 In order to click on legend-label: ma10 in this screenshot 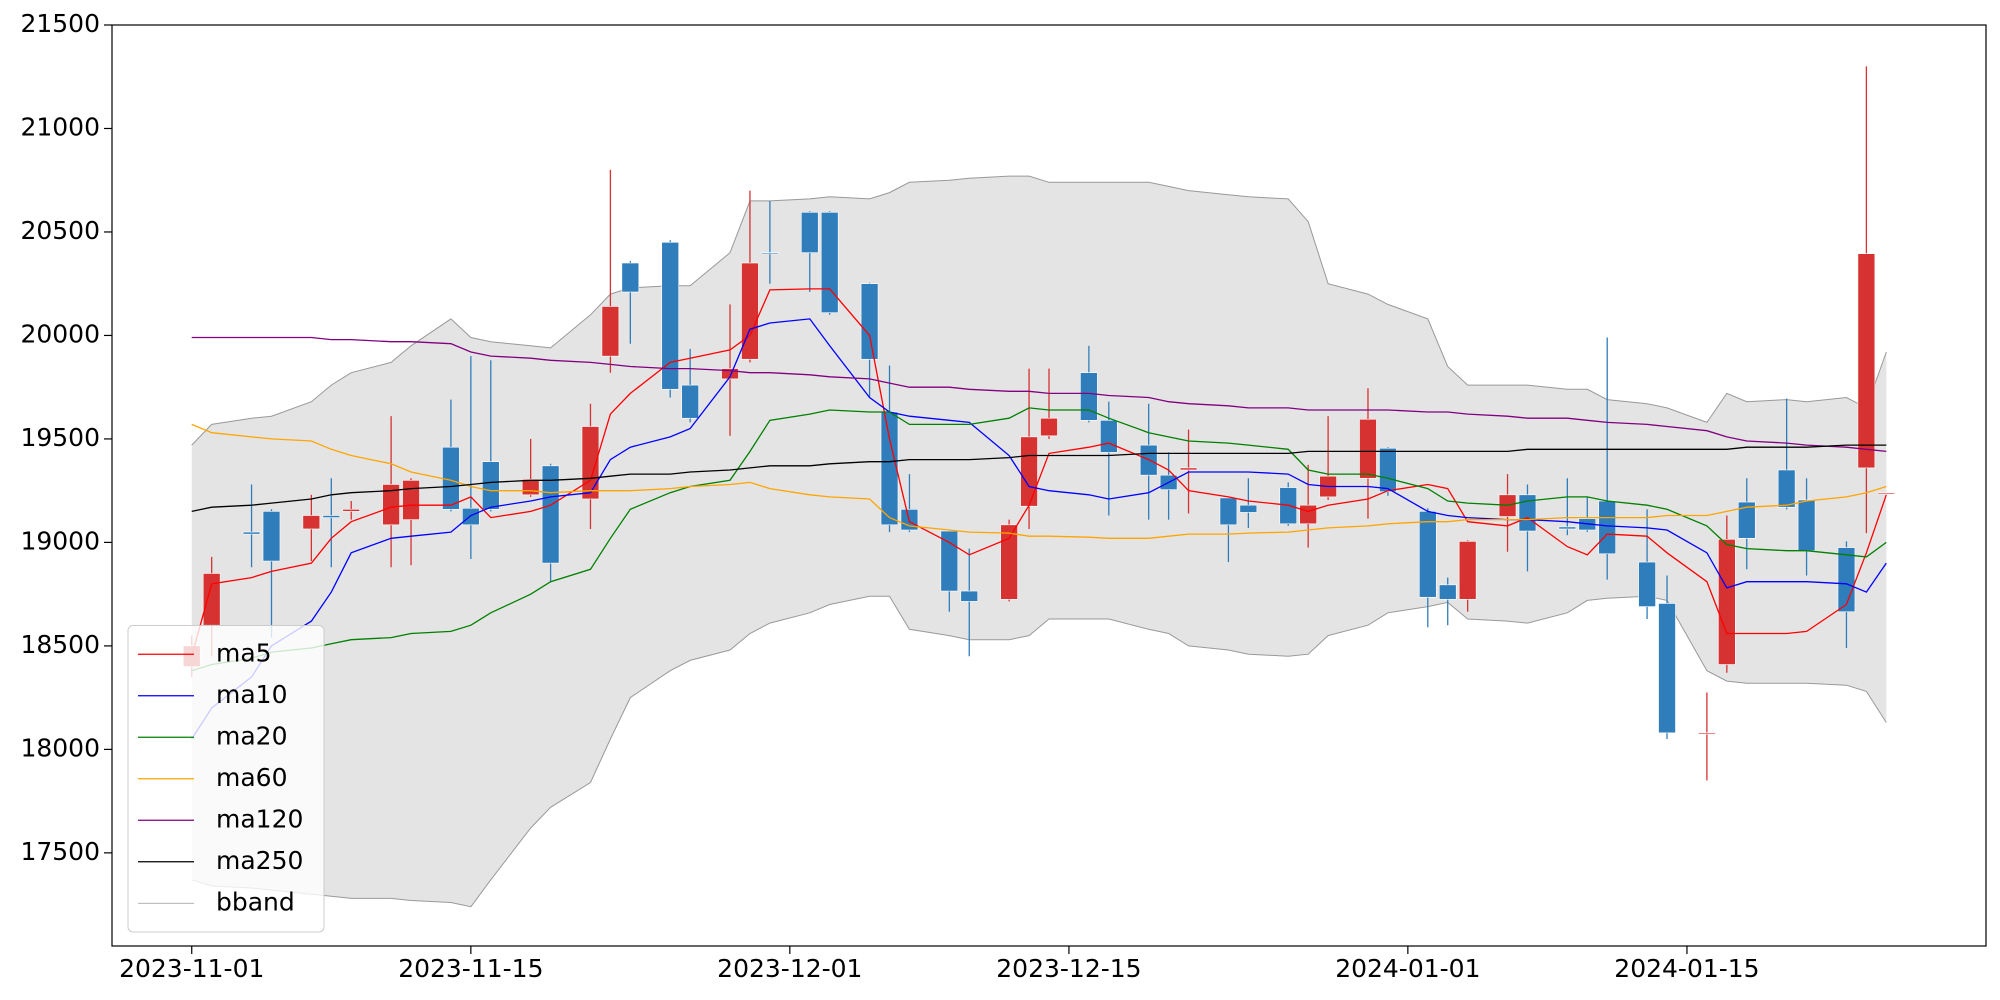, I will do `click(251, 694)`.